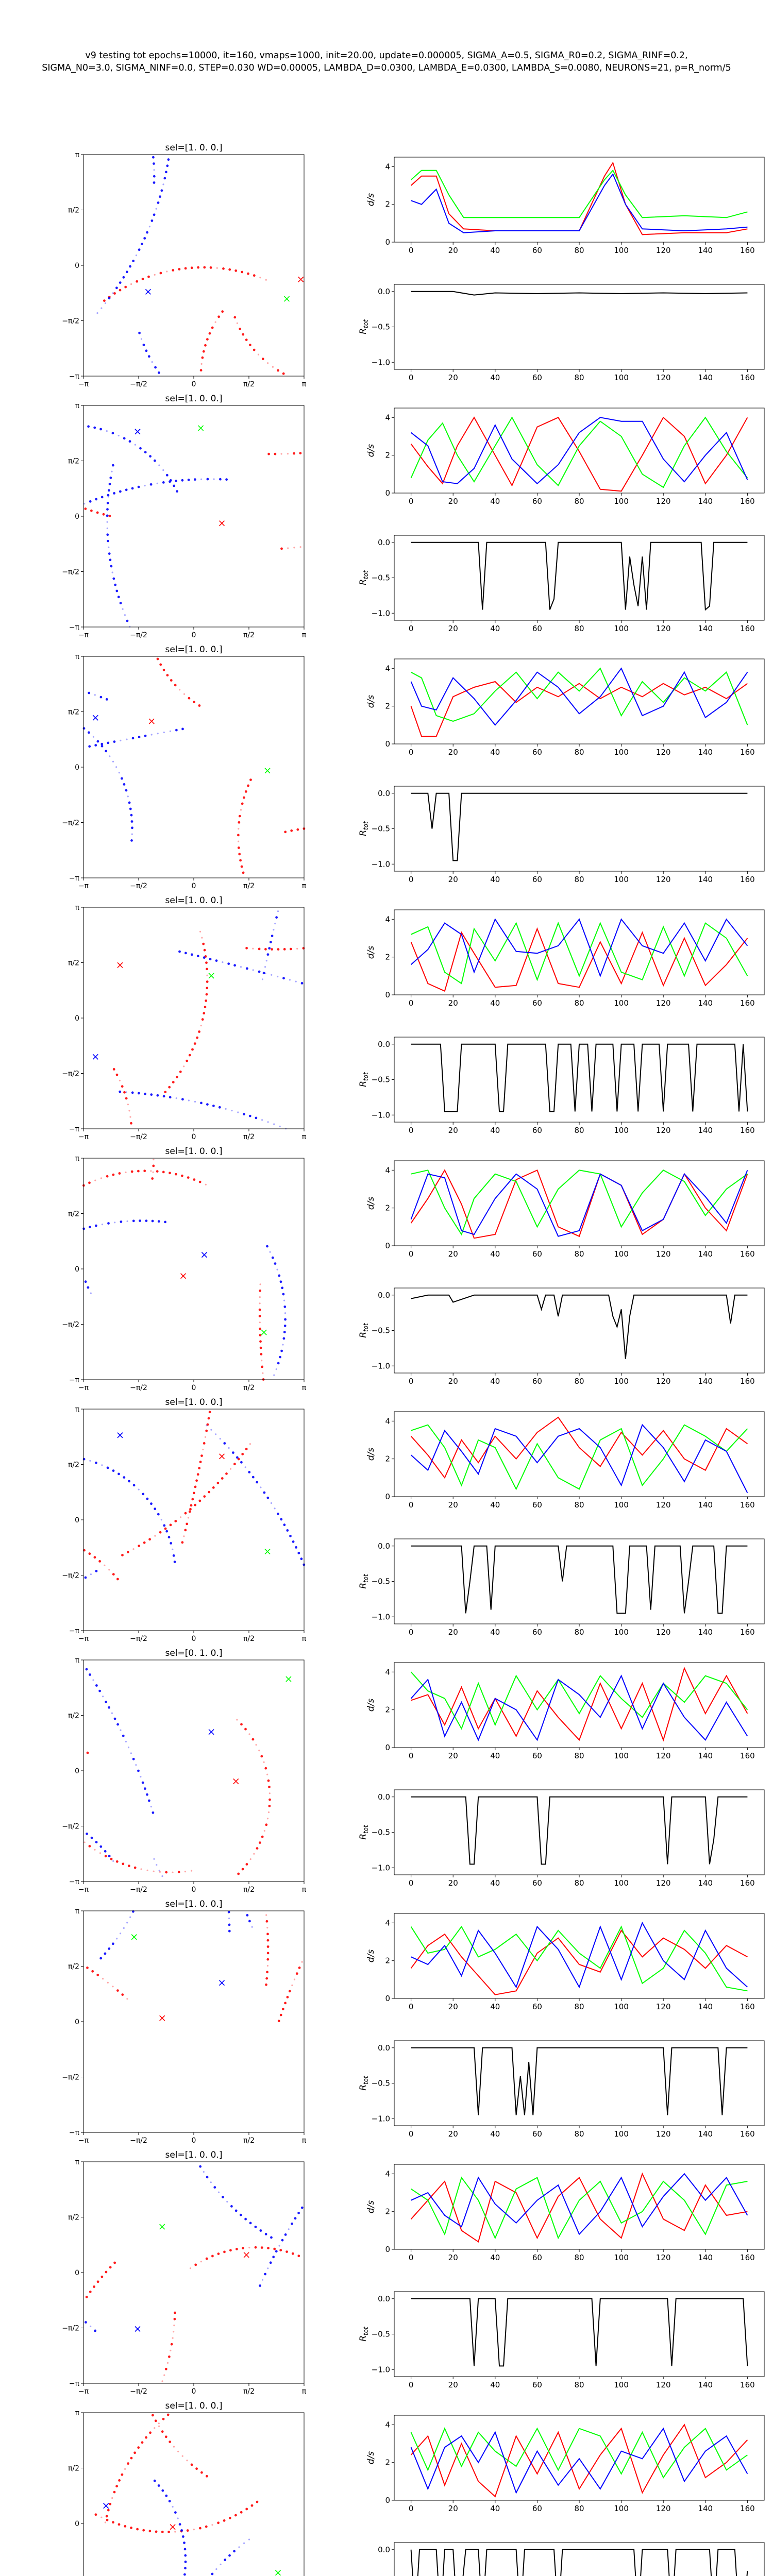 This screenshot has height=2576, width=773. Describe the element at coordinates (411, 2385) in the screenshot. I see `rtot-xtick-label: 0` at that location.